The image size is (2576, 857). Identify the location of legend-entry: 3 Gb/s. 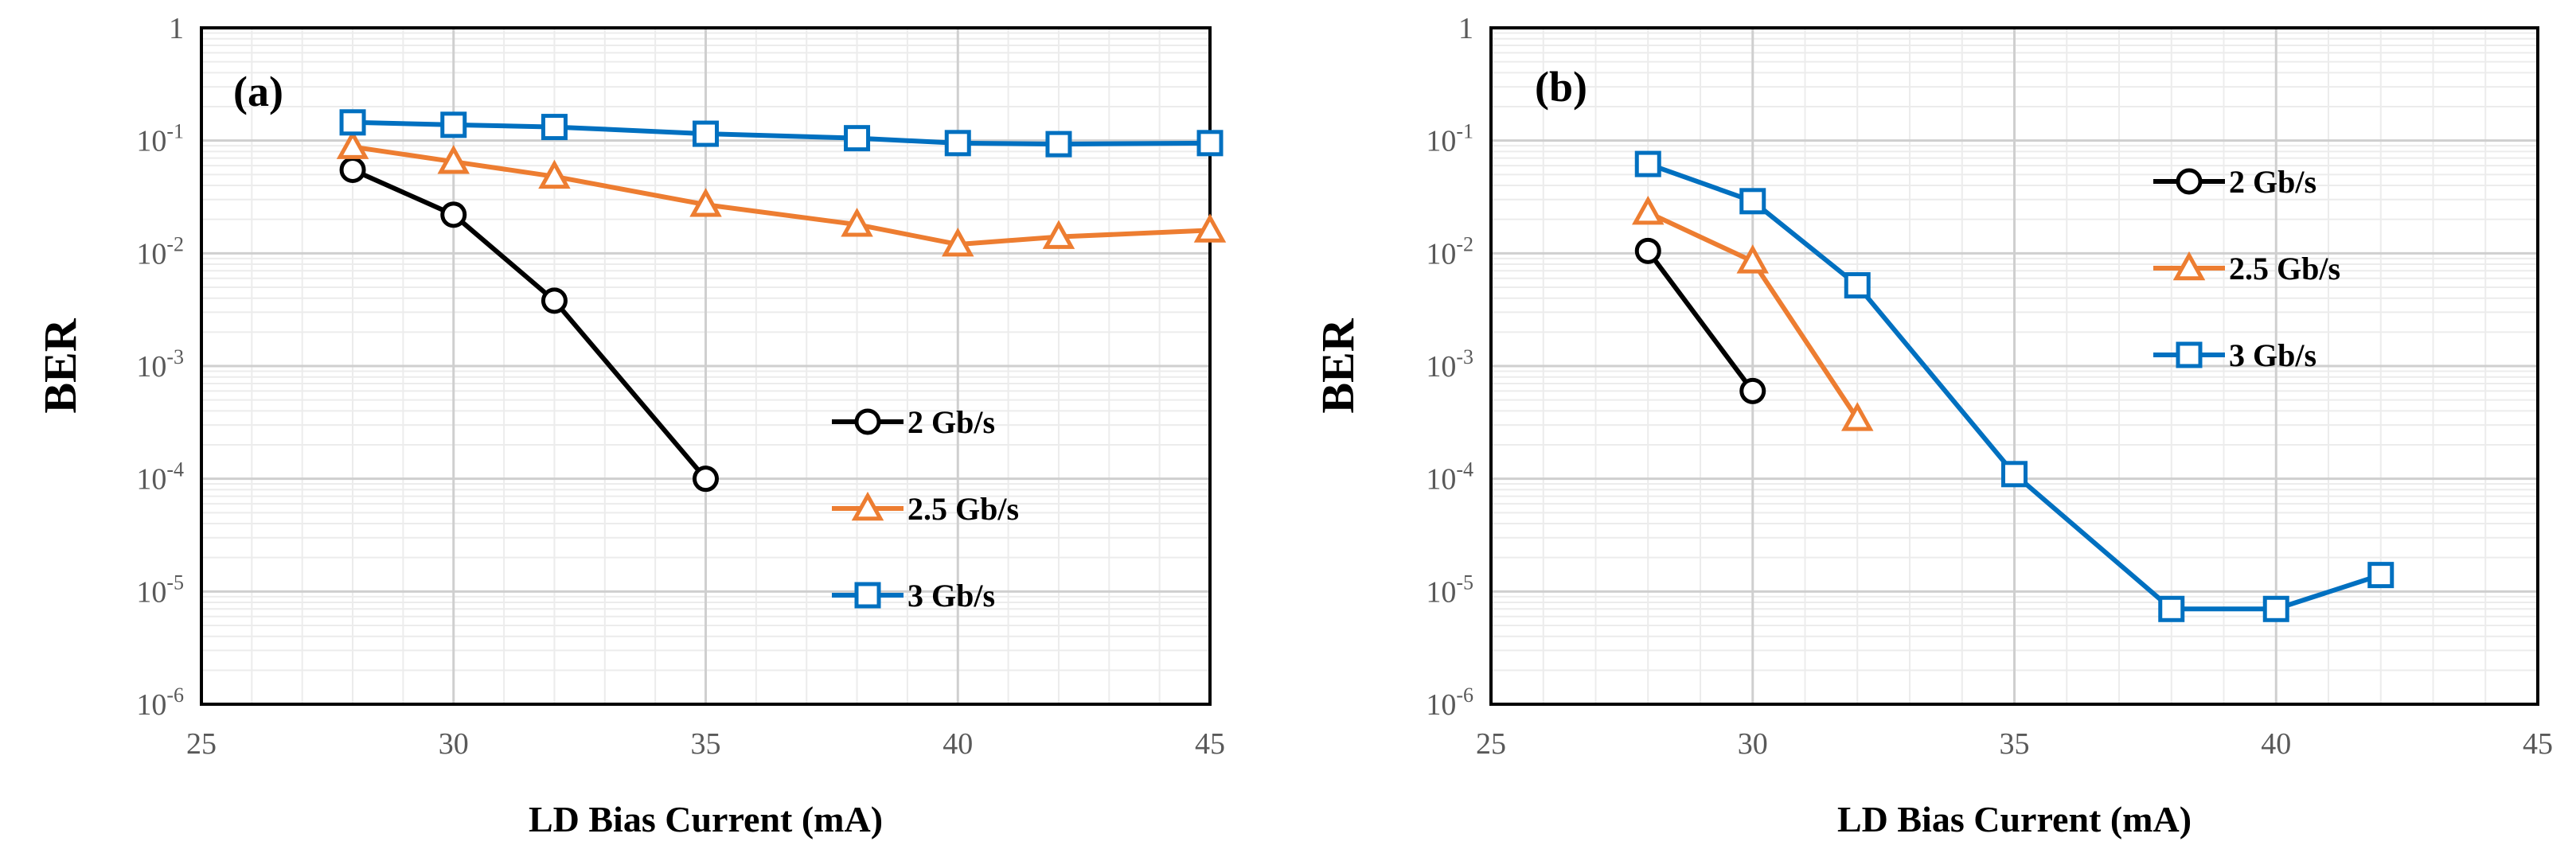
(2234, 355).